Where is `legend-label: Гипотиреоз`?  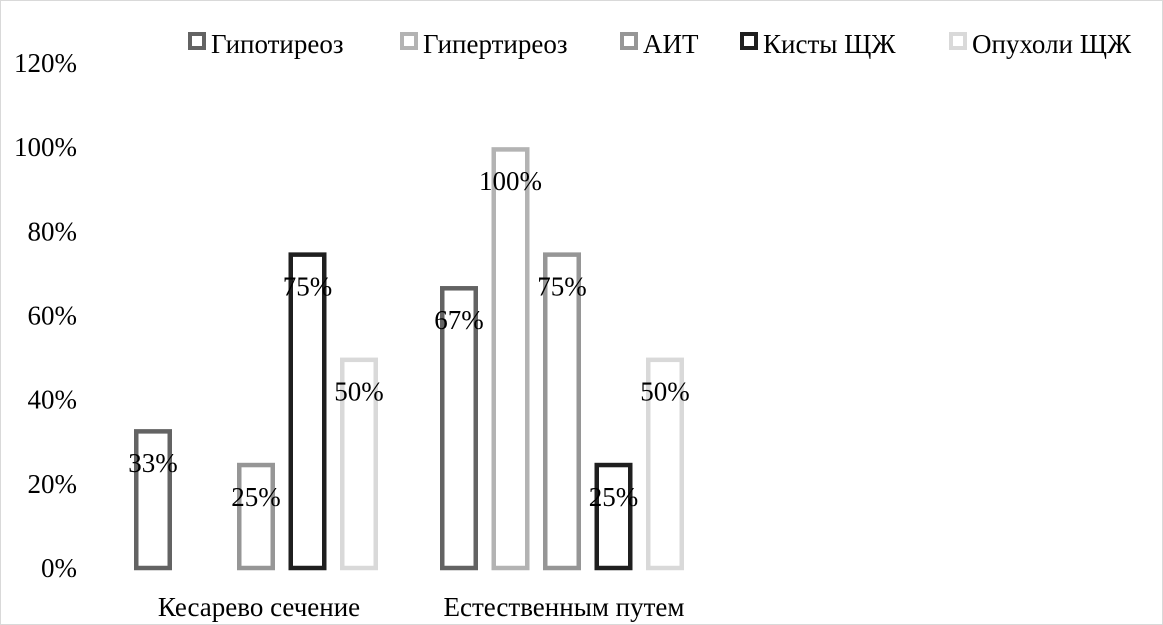 legend-label: Гипотиреоз is located at coordinates (277, 44).